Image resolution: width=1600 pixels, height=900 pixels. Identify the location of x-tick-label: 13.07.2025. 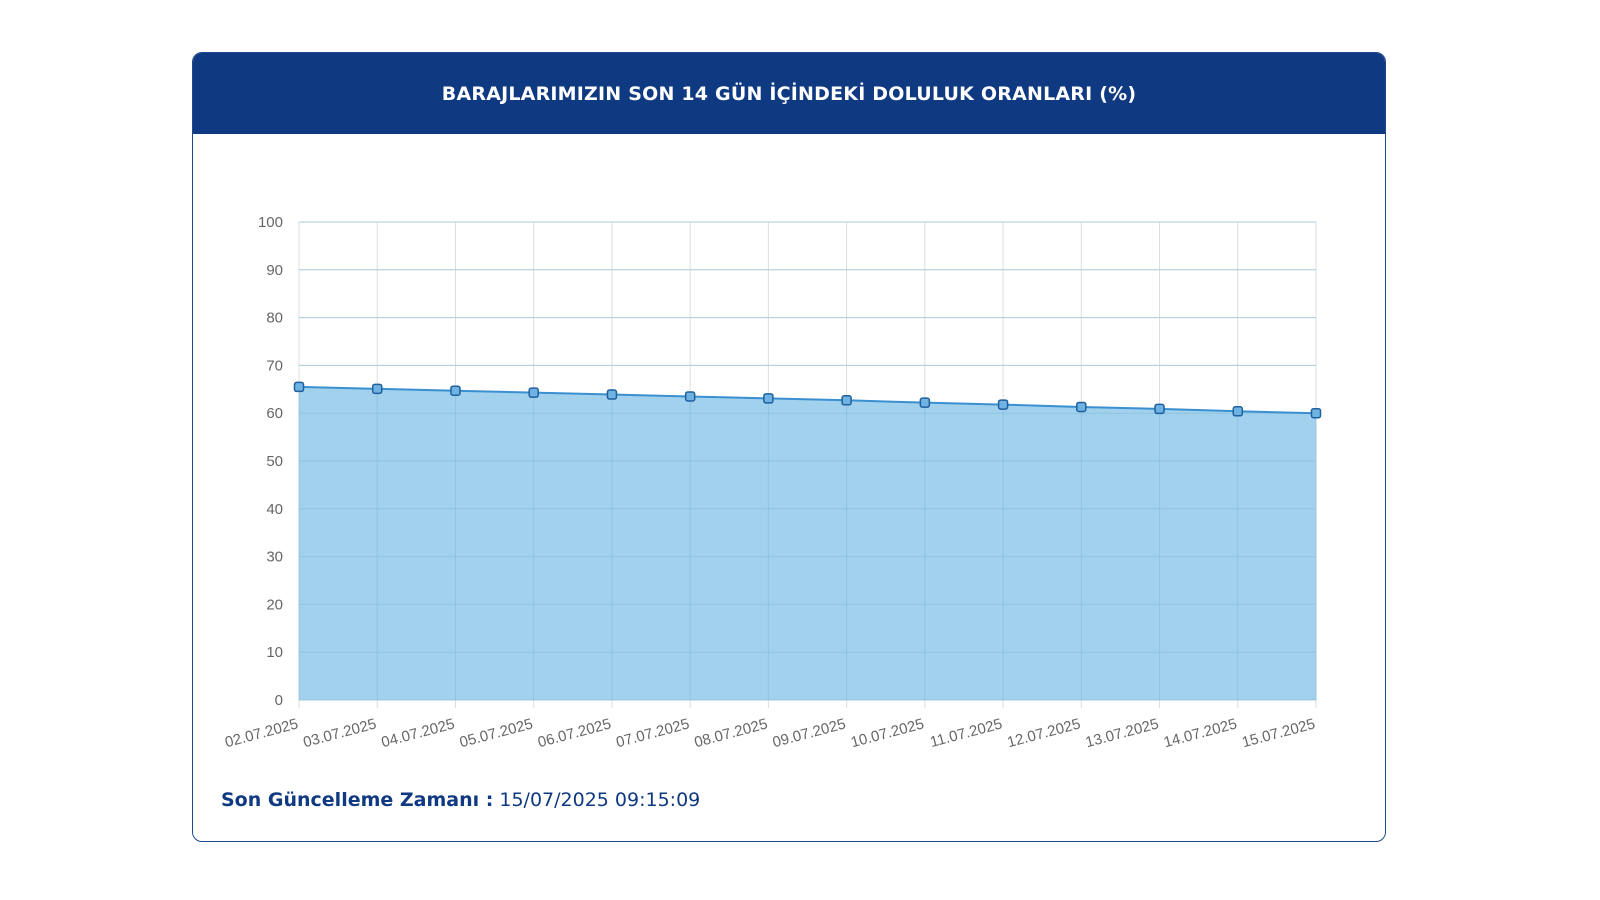
(1122, 733).